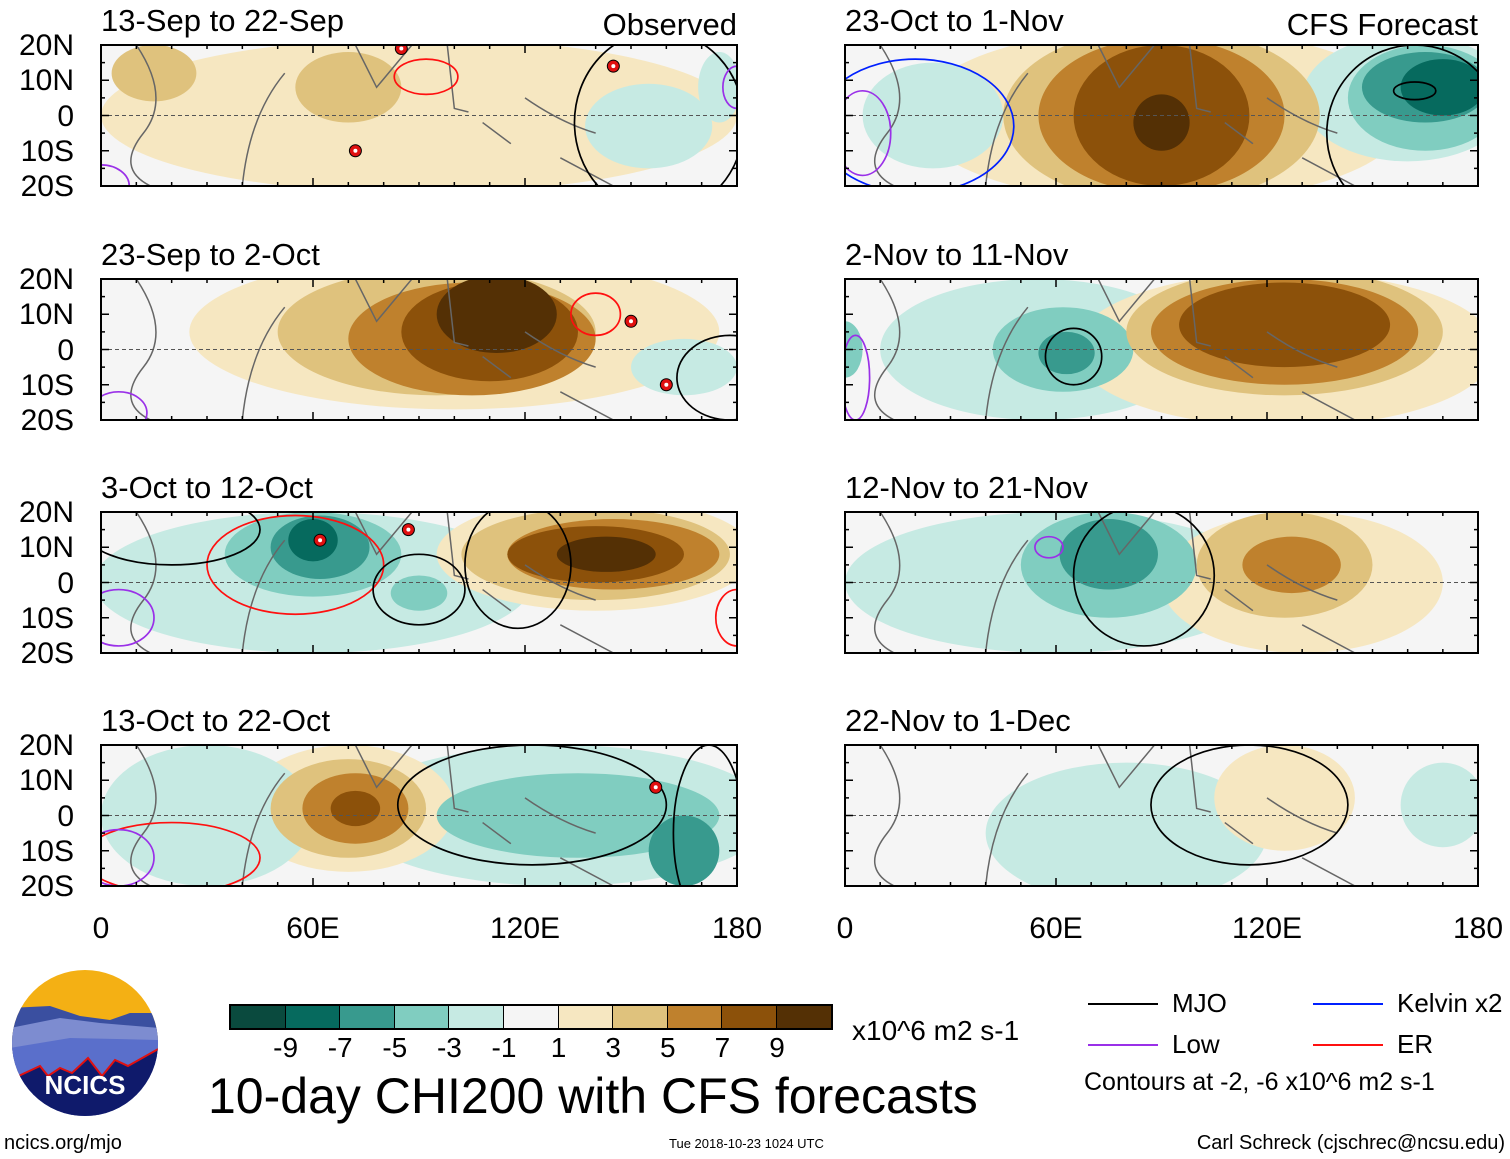 The image size is (1510, 1159). What do you see at coordinates (930, 122) in the screenshot?
I see `kelvin-contour` at bounding box center [930, 122].